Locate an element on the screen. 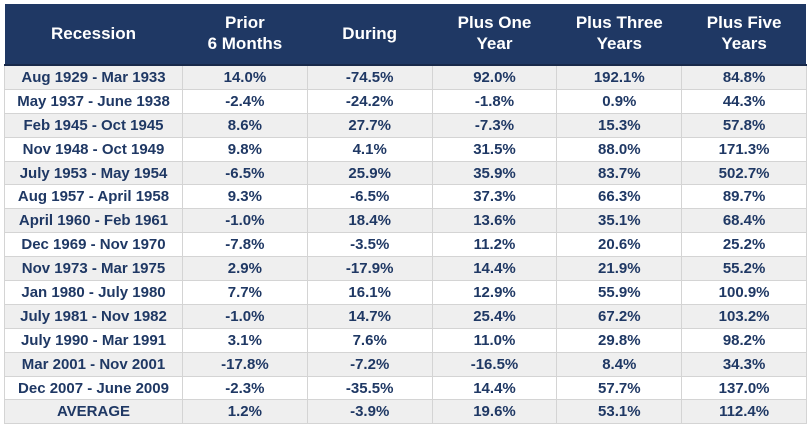  value-cell: 67.2% is located at coordinates (619, 316).